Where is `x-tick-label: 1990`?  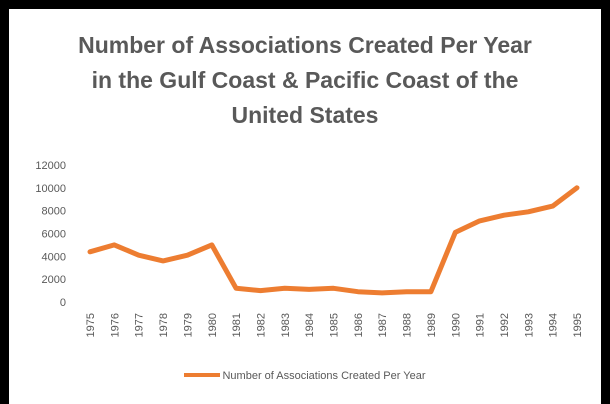 x-tick-label: 1990 is located at coordinates (456, 325).